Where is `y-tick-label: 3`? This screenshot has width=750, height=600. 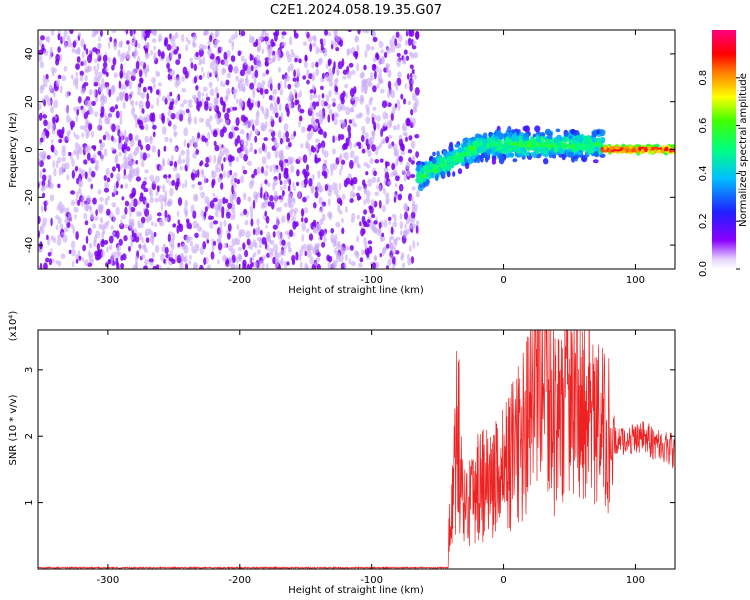
y-tick-label: 3 is located at coordinates (29, 370).